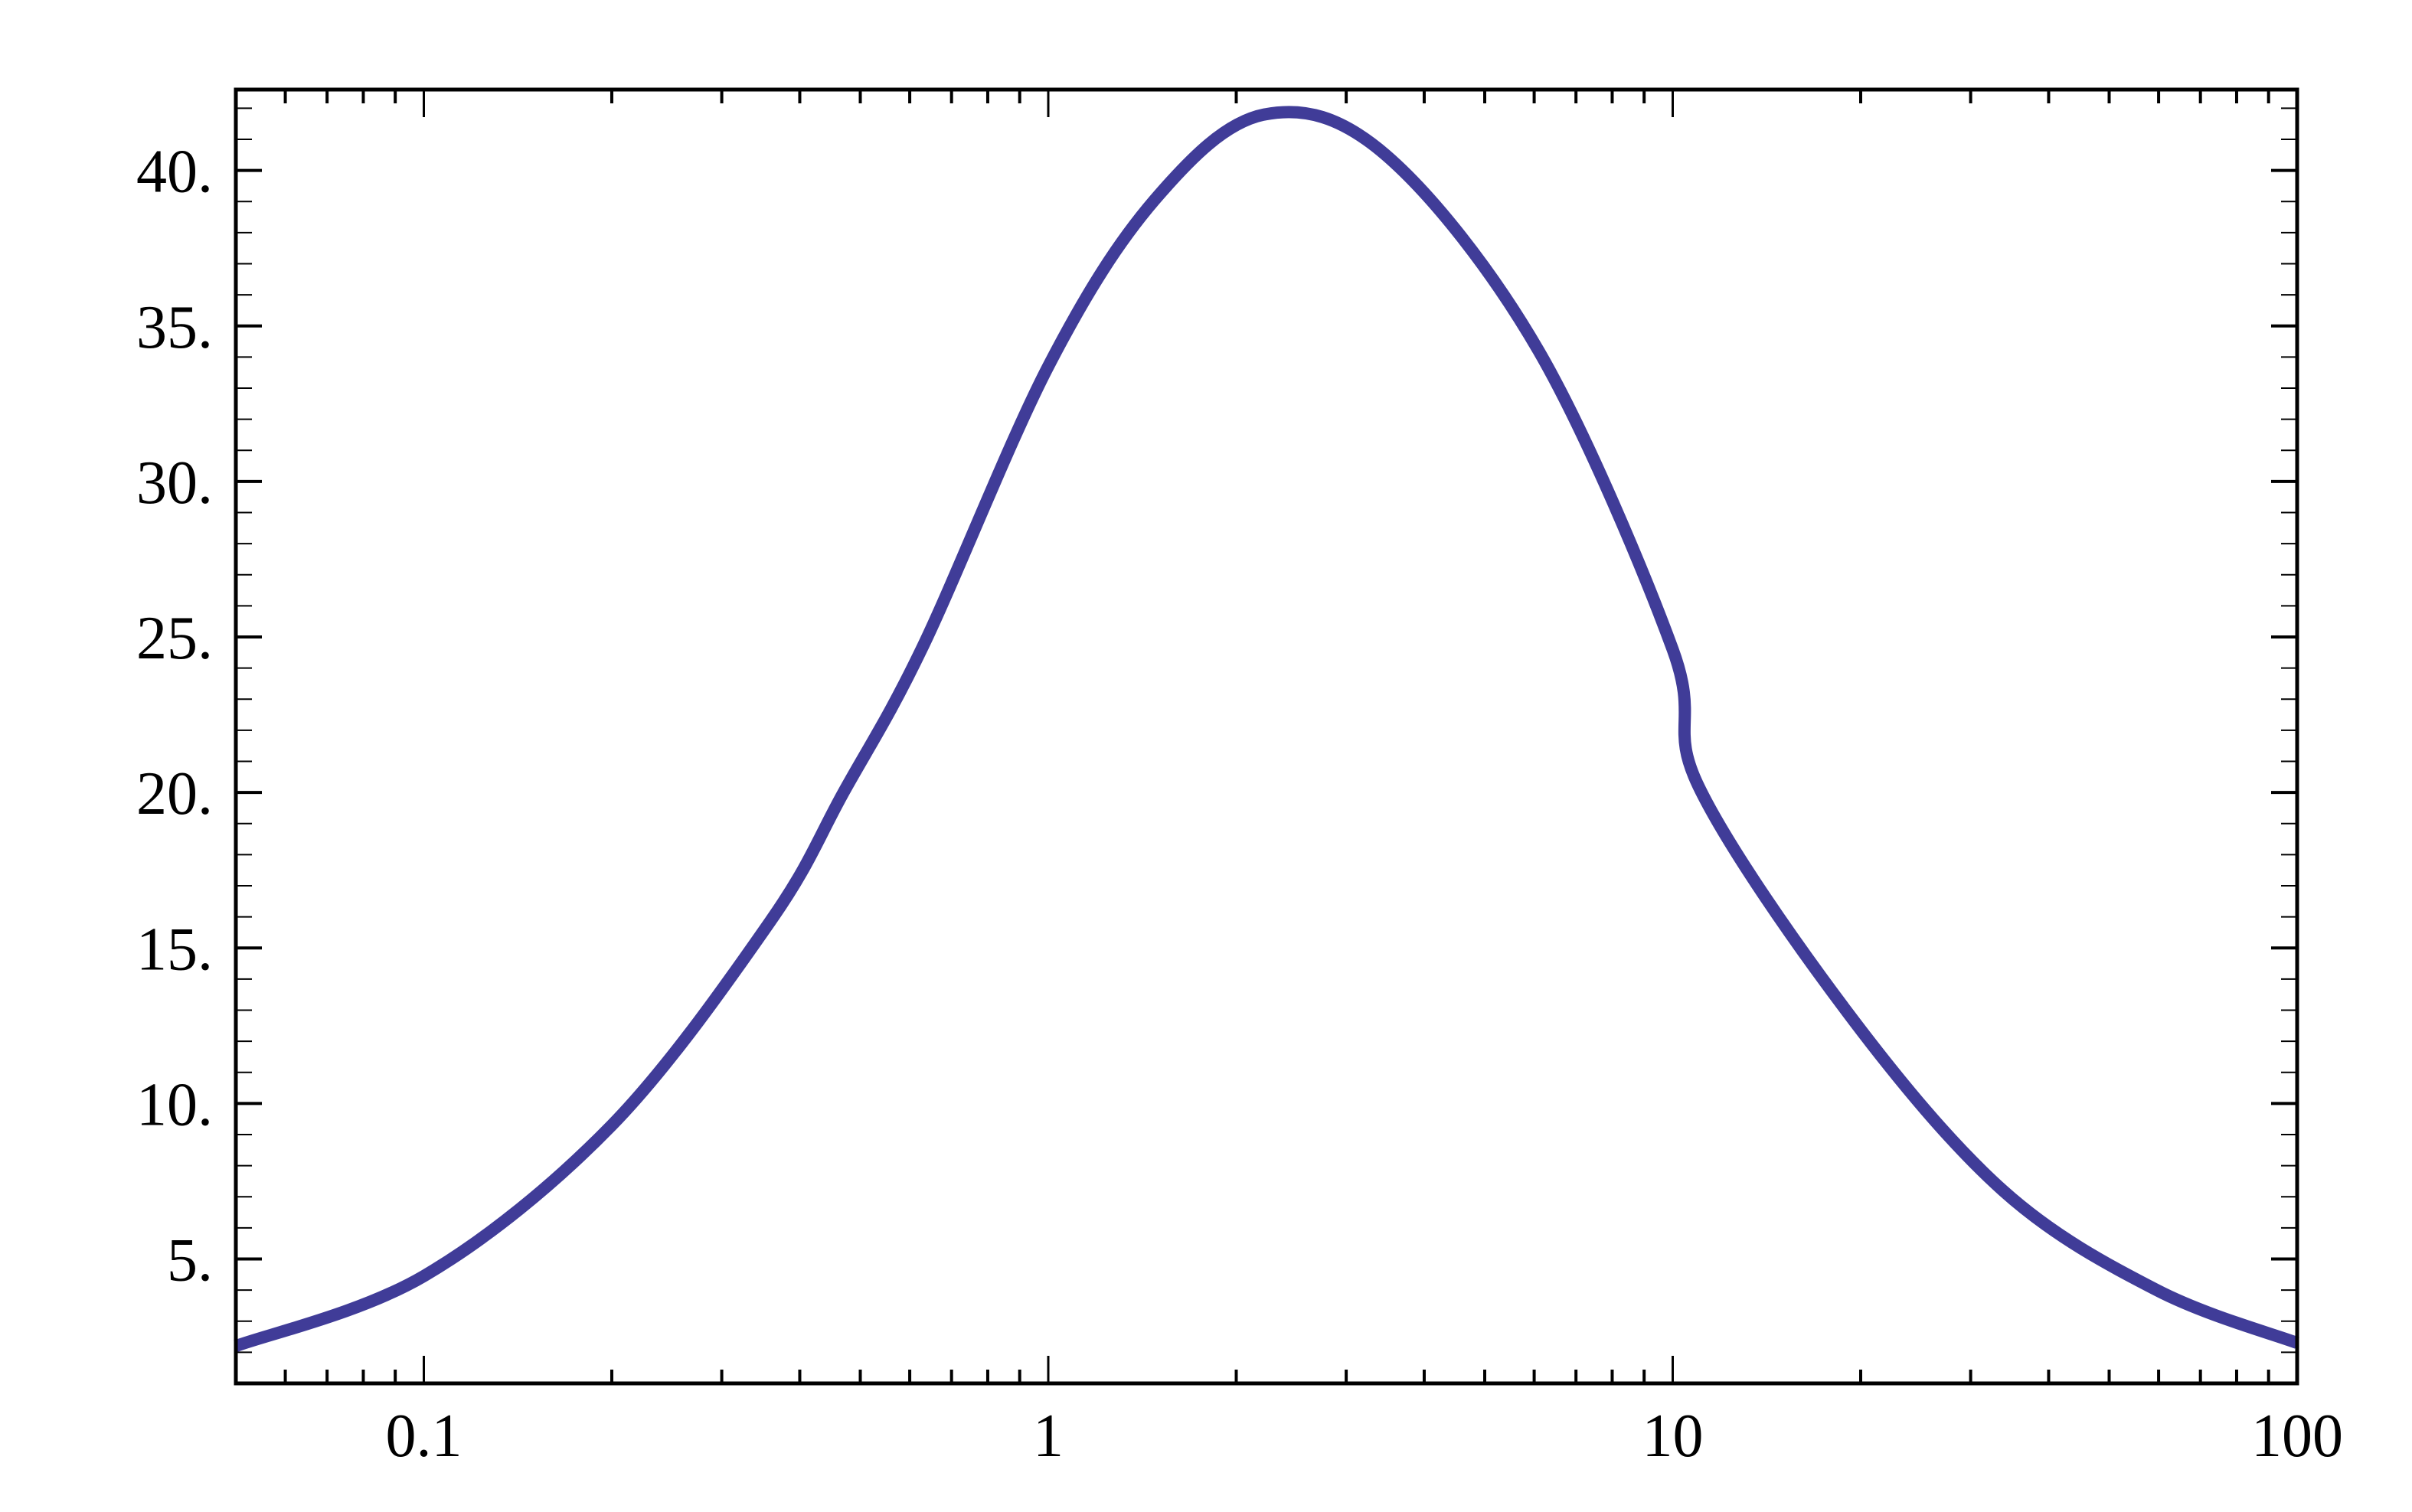  Describe the element at coordinates (174, 327) in the screenshot. I see `y-tick-label: 35.` at that location.